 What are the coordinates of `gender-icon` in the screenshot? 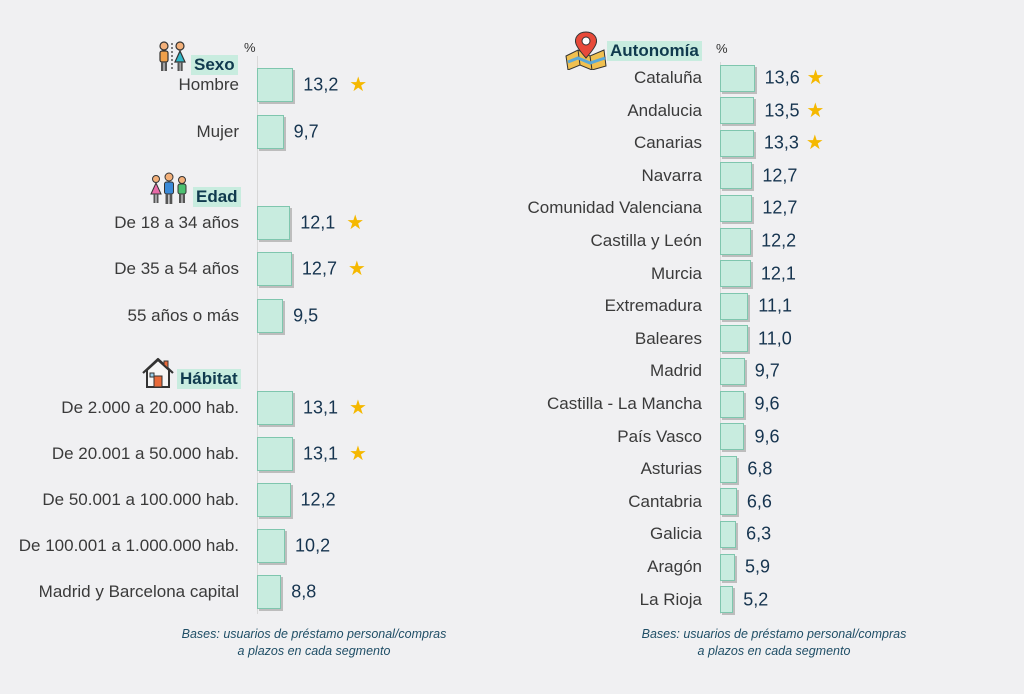 It's located at (172, 59).